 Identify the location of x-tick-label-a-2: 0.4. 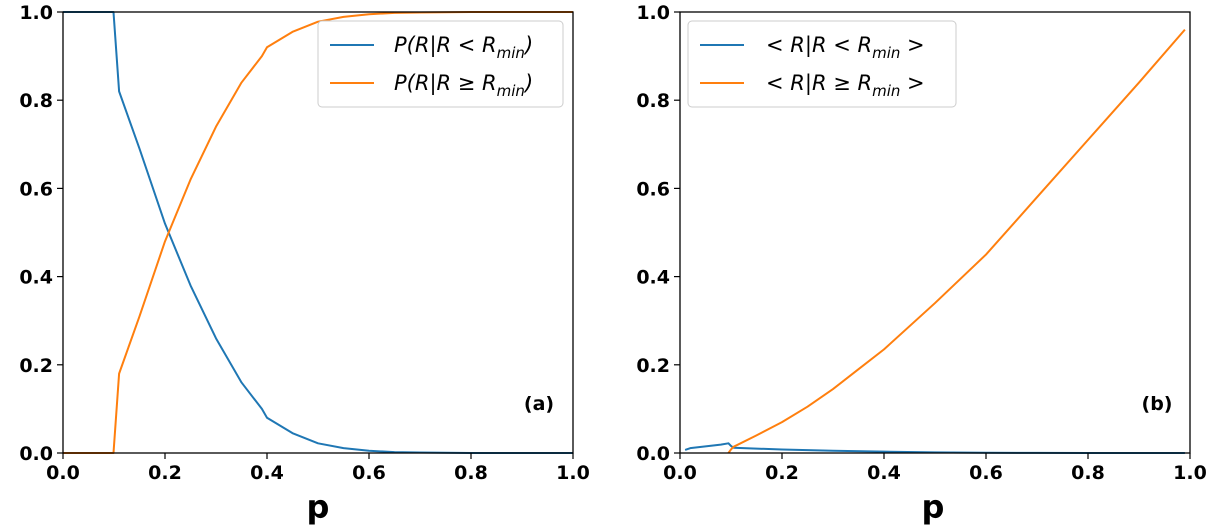
(267, 473).